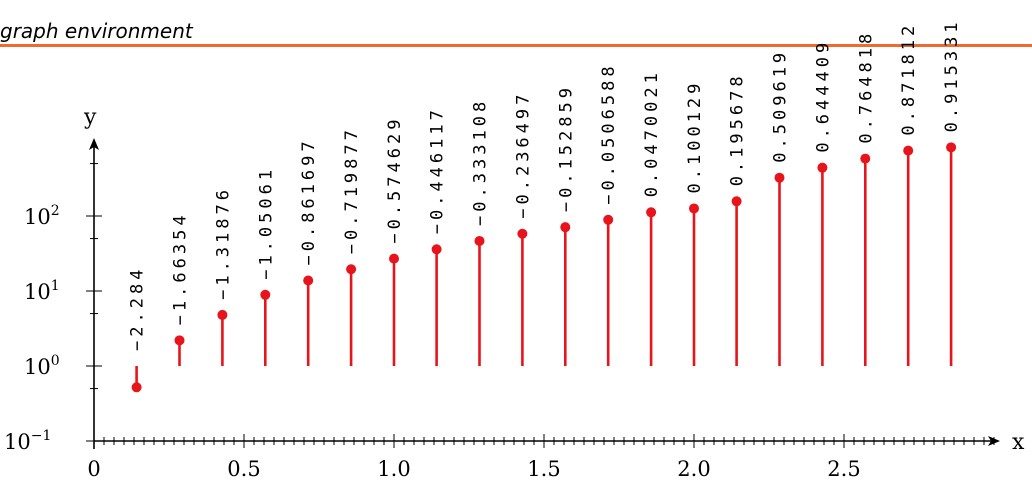  Describe the element at coordinates (181, 268) in the screenshot. I see `data-label: −1.66354` at that location.